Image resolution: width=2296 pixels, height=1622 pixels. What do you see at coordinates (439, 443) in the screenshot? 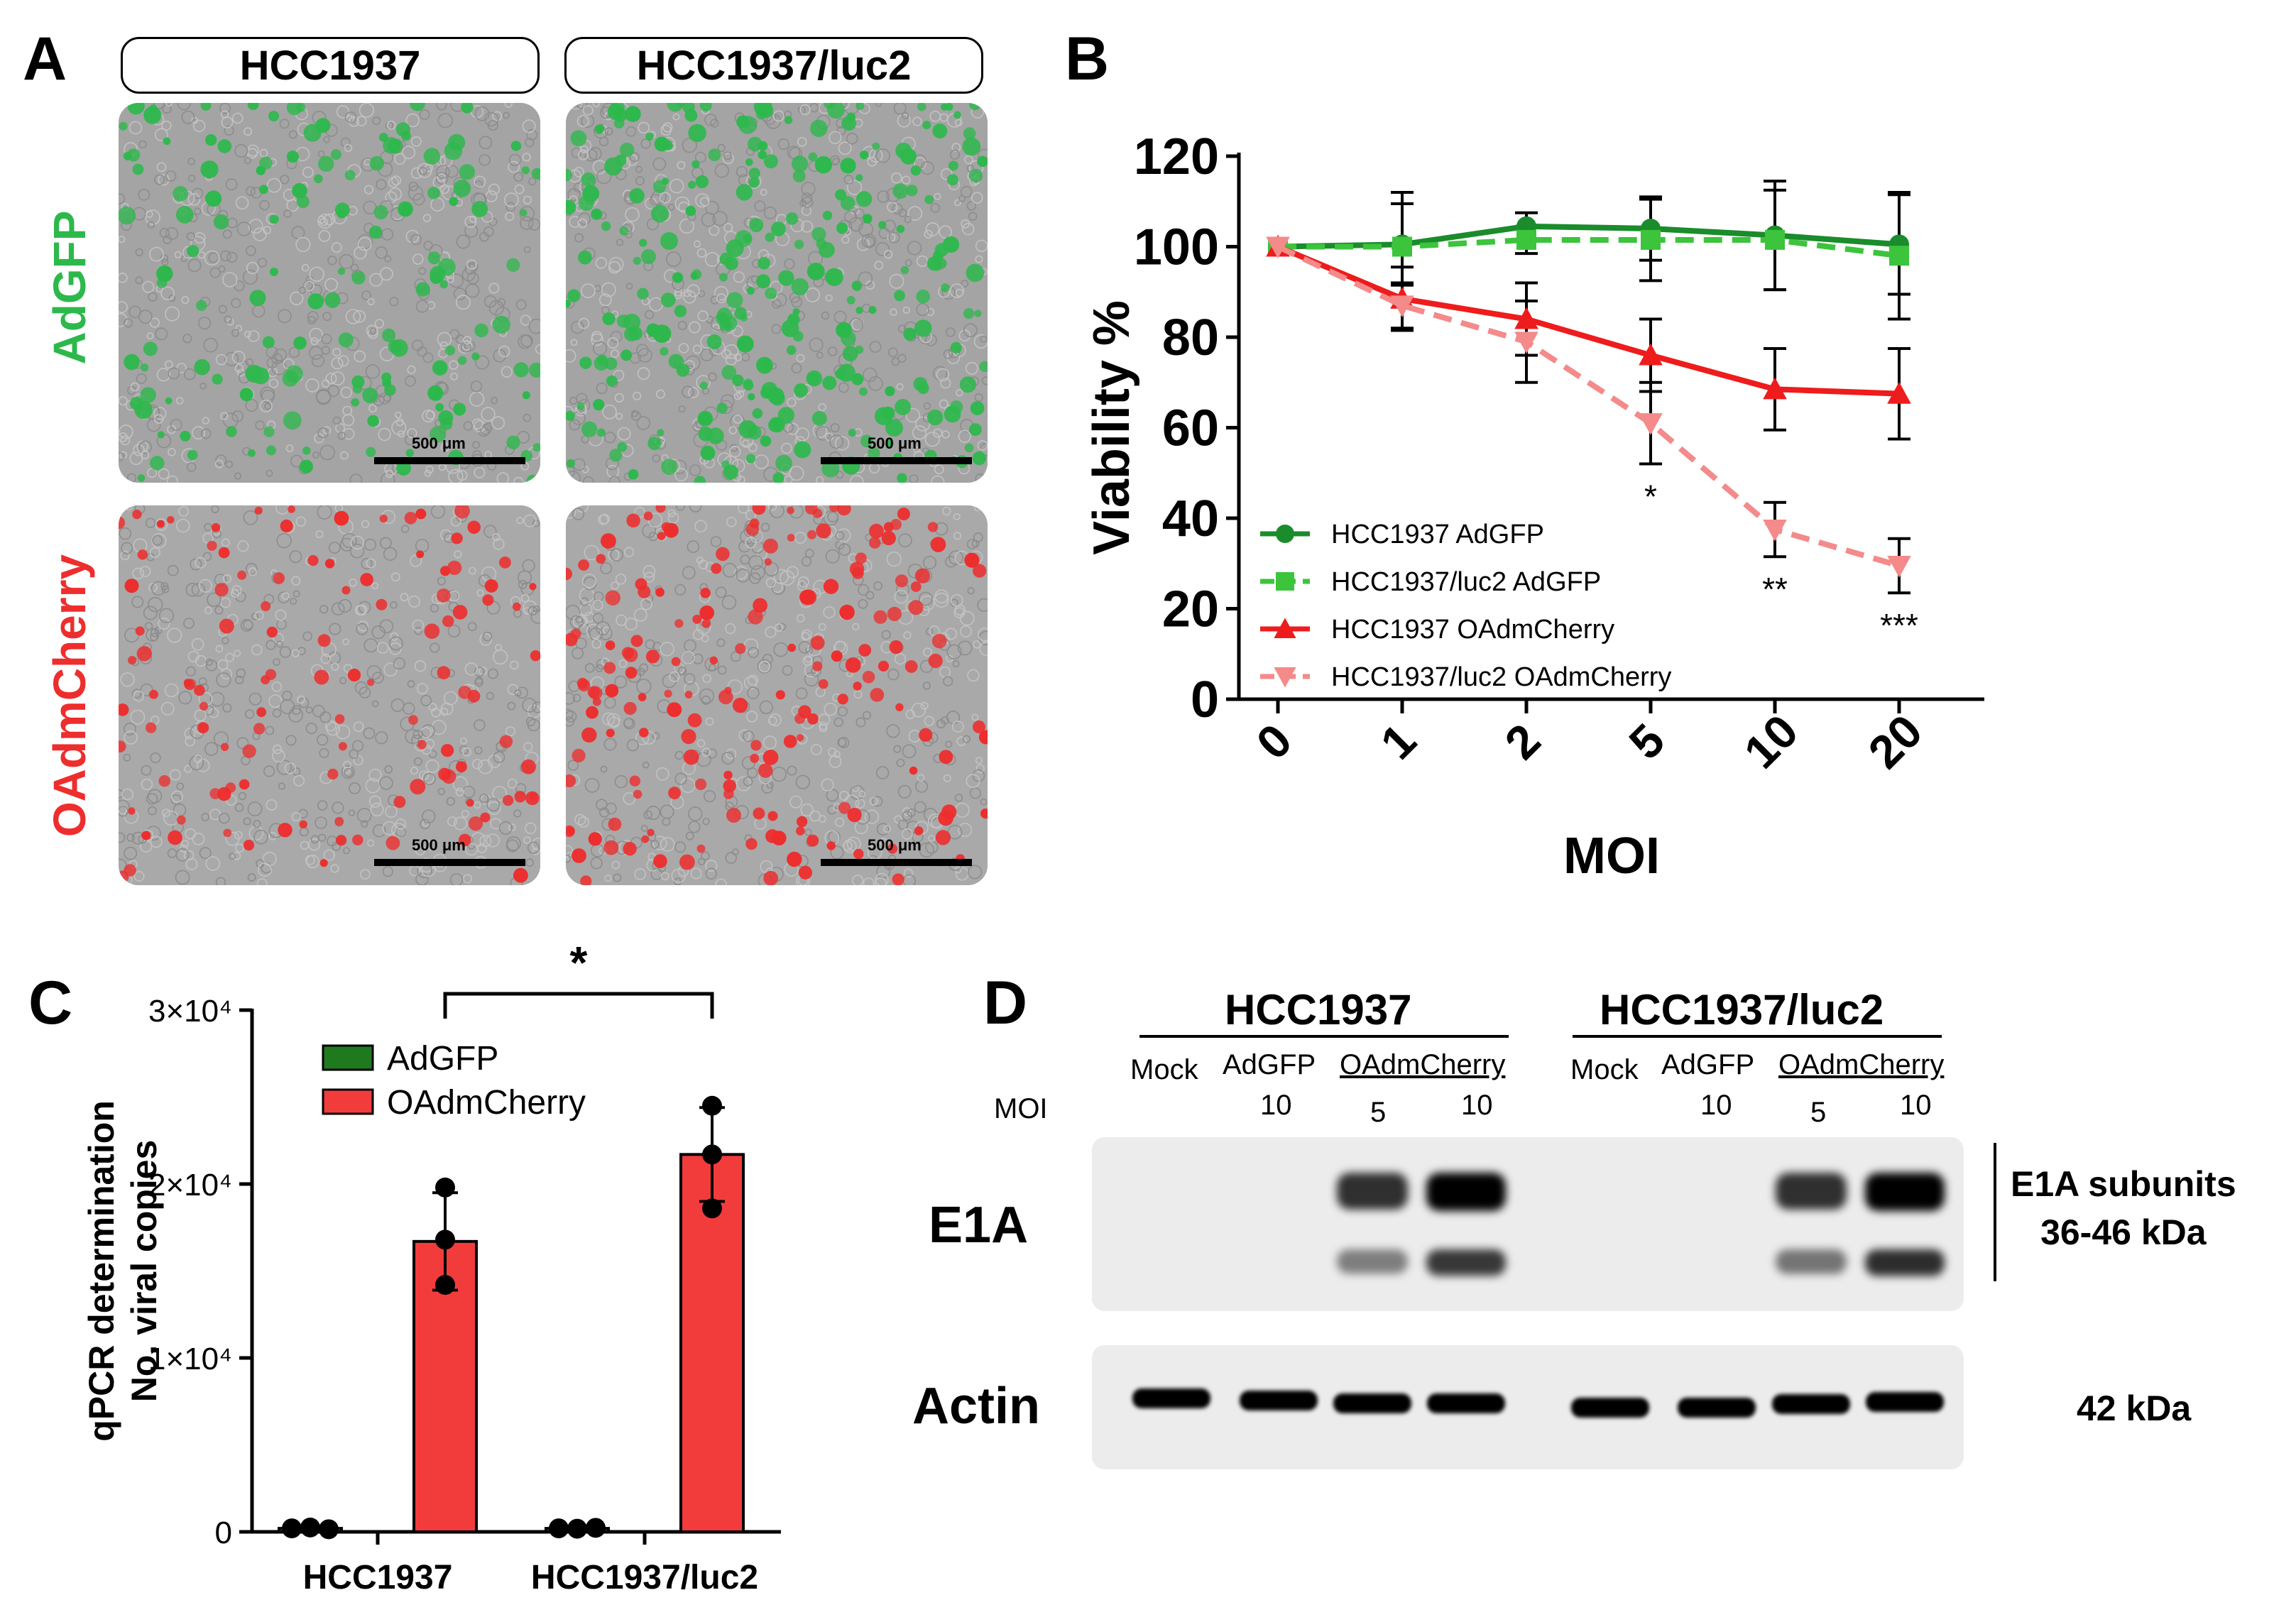
I see `scale-bar-label: 500 μm` at bounding box center [439, 443].